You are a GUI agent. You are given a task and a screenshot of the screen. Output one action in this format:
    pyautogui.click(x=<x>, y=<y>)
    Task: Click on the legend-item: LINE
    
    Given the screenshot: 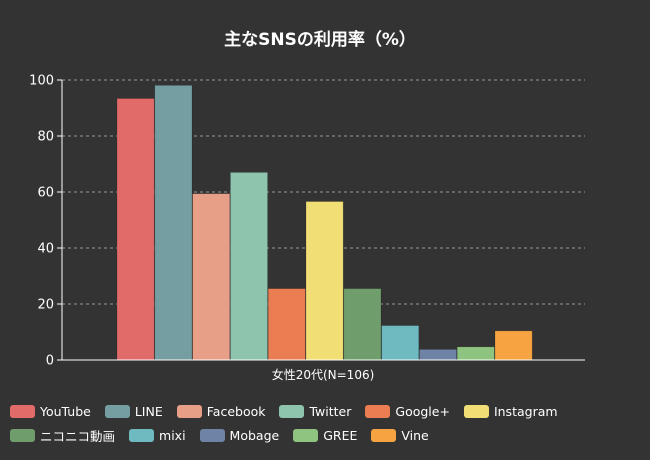 What is the action you would take?
    pyautogui.click(x=133, y=411)
    